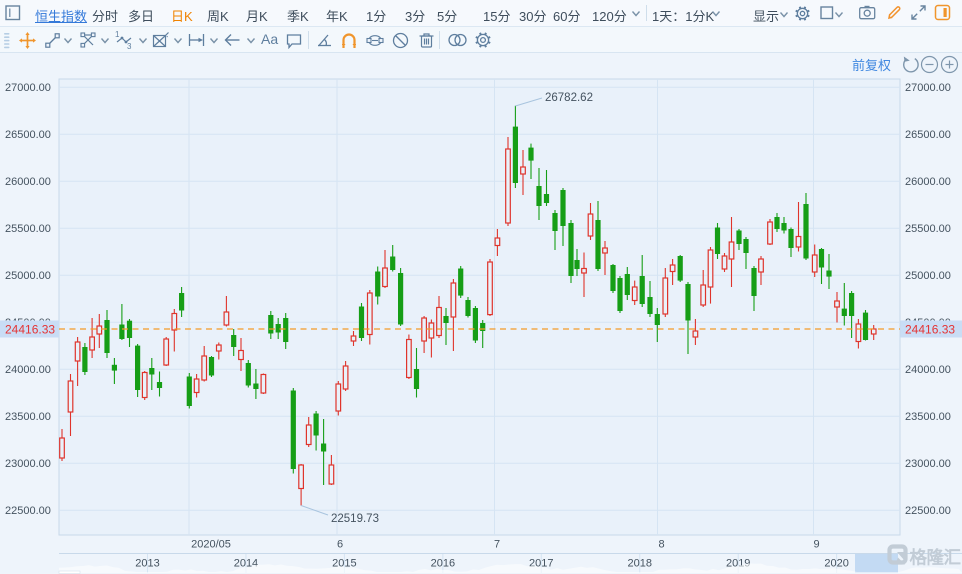 This screenshot has height=574, width=962. I want to click on svg-text: 2020/05, so click(211, 545).